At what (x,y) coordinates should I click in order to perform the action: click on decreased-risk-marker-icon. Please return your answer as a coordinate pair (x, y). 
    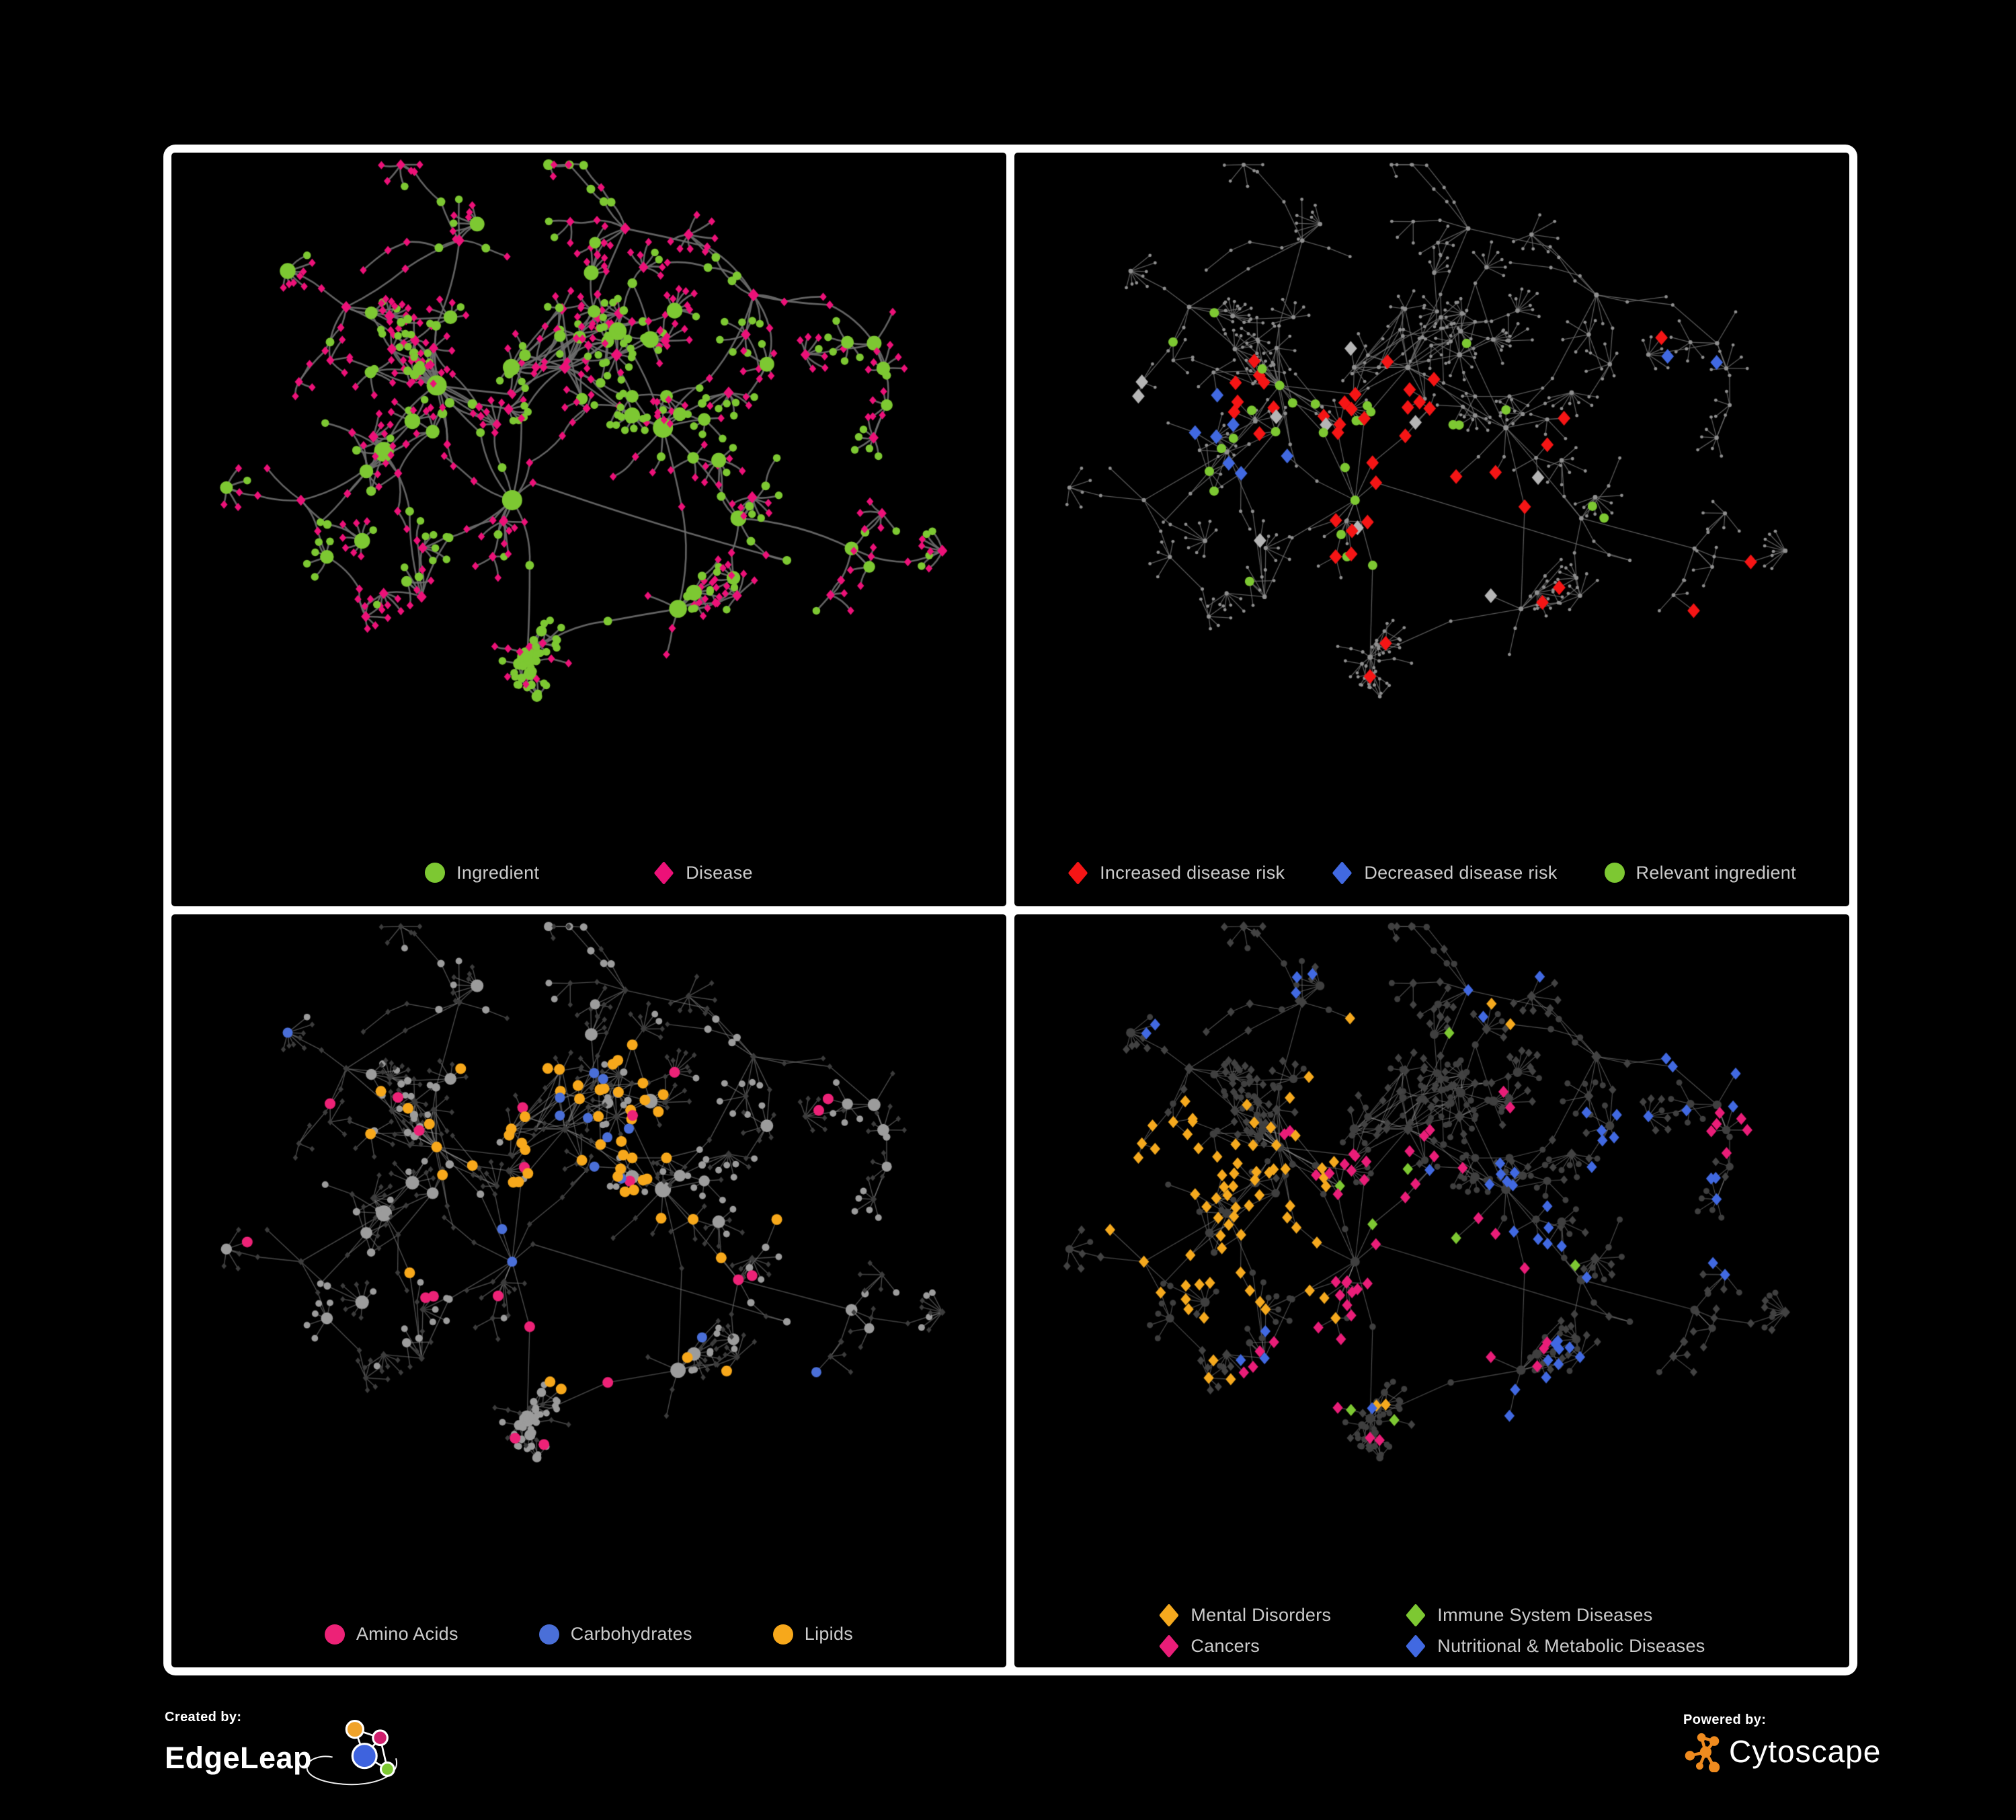
    Looking at the image, I should click on (1342, 873).